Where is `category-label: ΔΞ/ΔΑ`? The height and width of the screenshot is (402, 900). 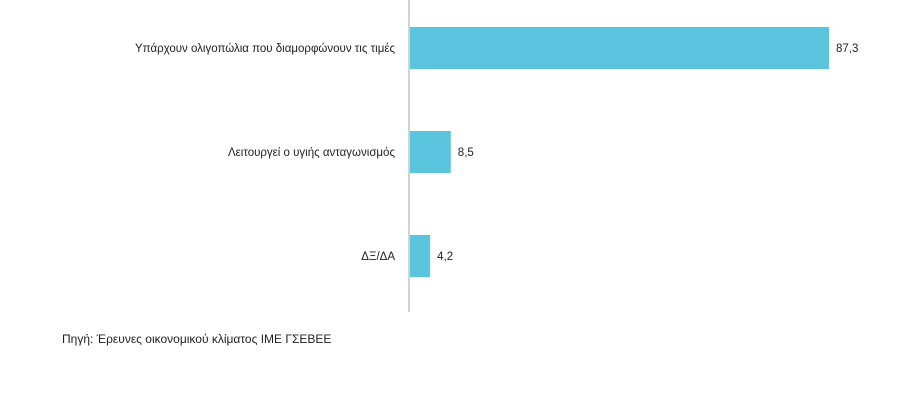 category-label: ΔΞ/ΔΑ is located at coordinates (378, 257).